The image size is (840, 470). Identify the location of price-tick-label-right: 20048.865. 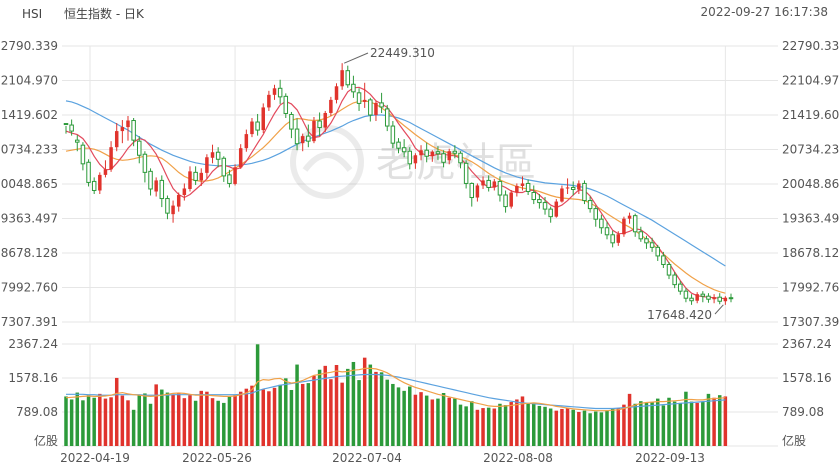
(811, 184).